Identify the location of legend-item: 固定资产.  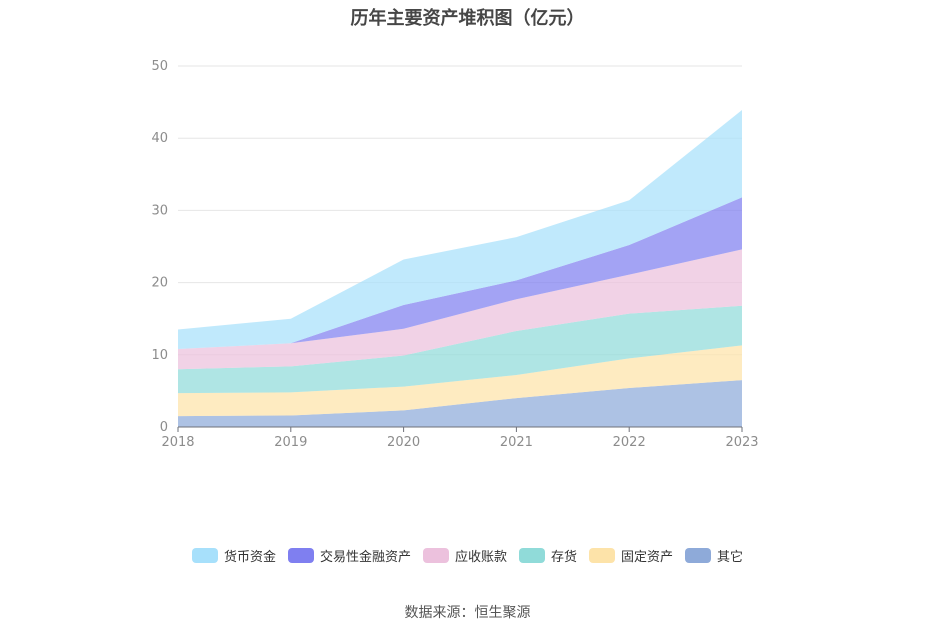
(631, 555).